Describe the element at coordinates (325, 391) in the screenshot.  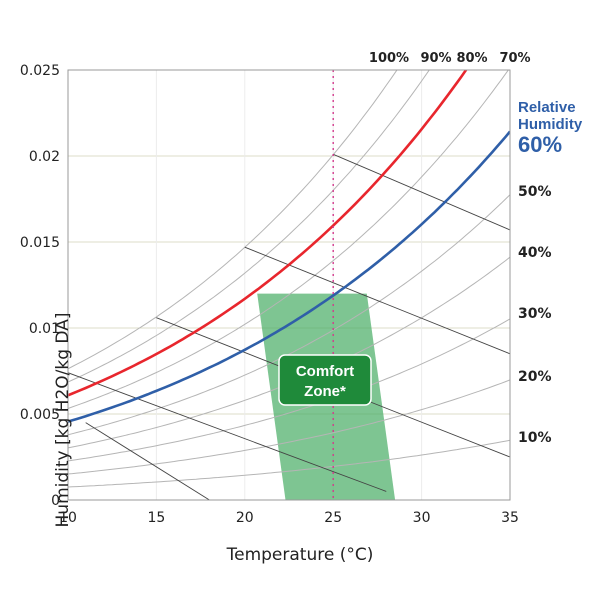
I see `comfort-zone-label-line2: Zone*` at that location.